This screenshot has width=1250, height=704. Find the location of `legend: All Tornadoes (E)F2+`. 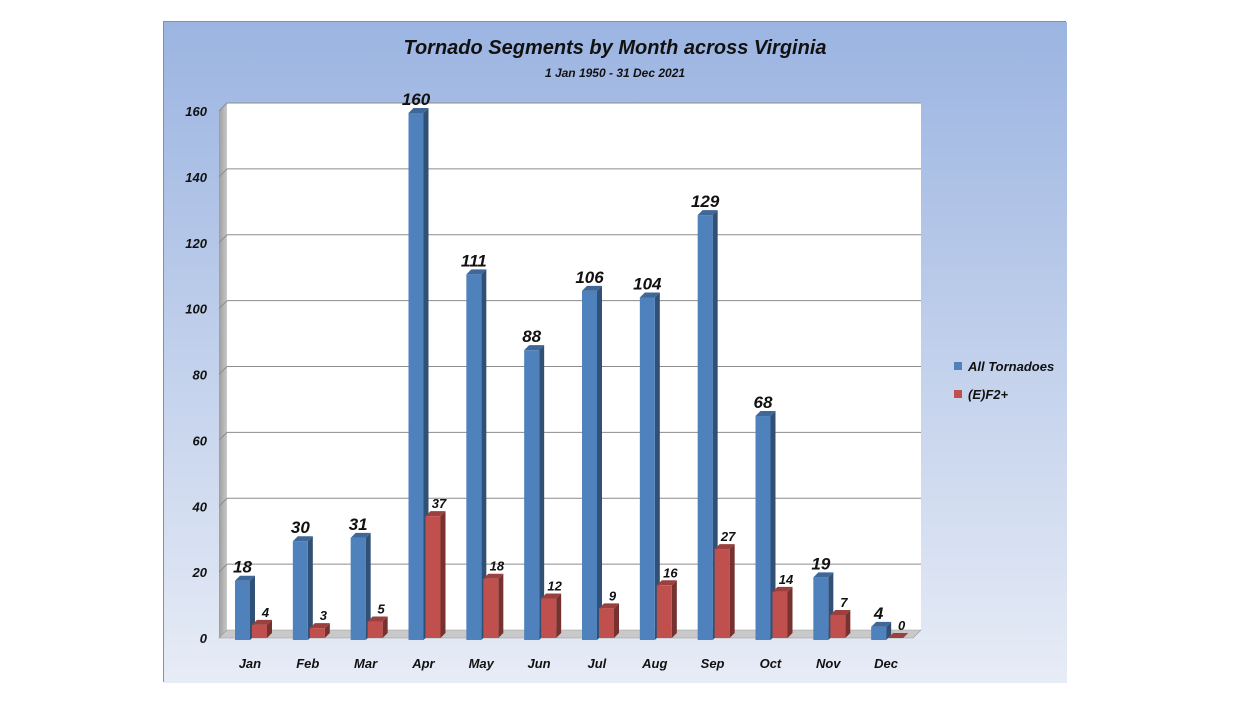

legend: All Tornadoes (E)F2+ is located at coordinates (1004, 380).